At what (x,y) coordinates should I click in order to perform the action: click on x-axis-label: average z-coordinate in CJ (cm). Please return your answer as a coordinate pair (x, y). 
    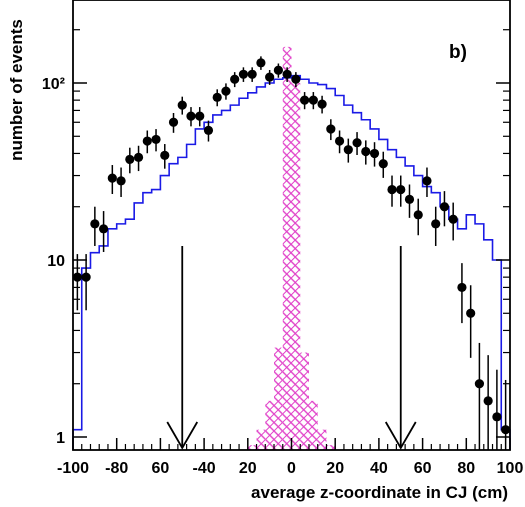
    Looking at the image, I should click on (379, 492).